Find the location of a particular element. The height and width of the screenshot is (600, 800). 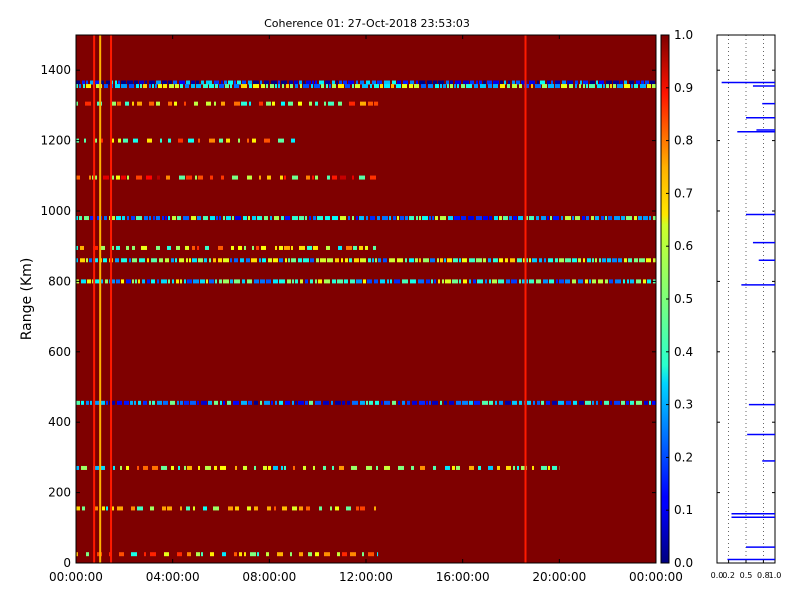

side-x-tick-label: 0.0 is located at coordinates (717, 575).